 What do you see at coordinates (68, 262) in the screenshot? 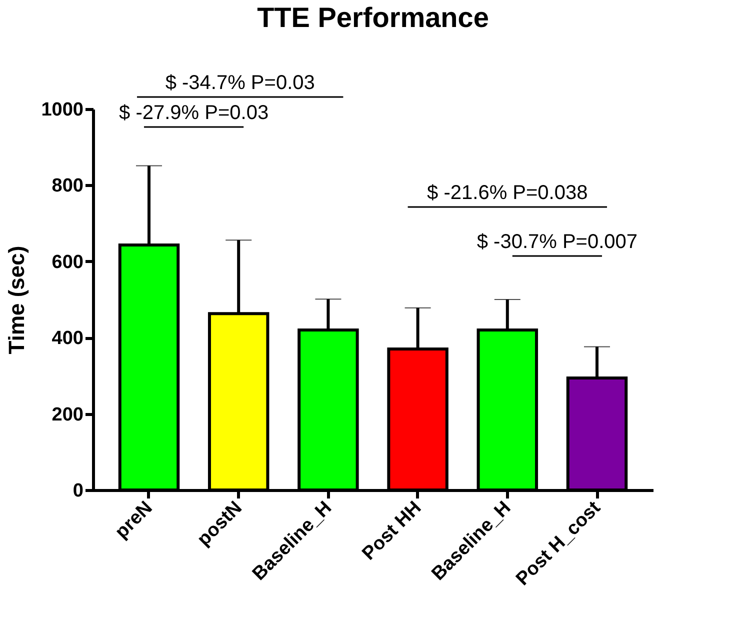
I see `y-tick-label: 600` at bounding box center [68, 262].